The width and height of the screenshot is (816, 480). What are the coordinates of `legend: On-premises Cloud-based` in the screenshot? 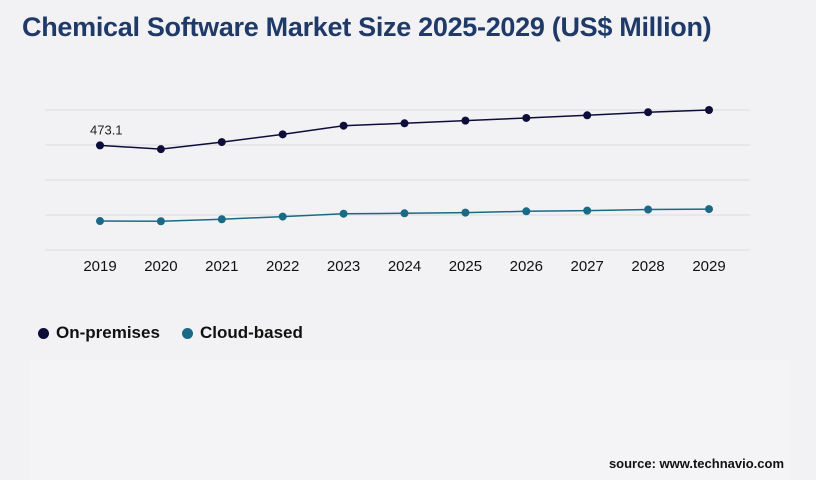 It's located at (170, 333).